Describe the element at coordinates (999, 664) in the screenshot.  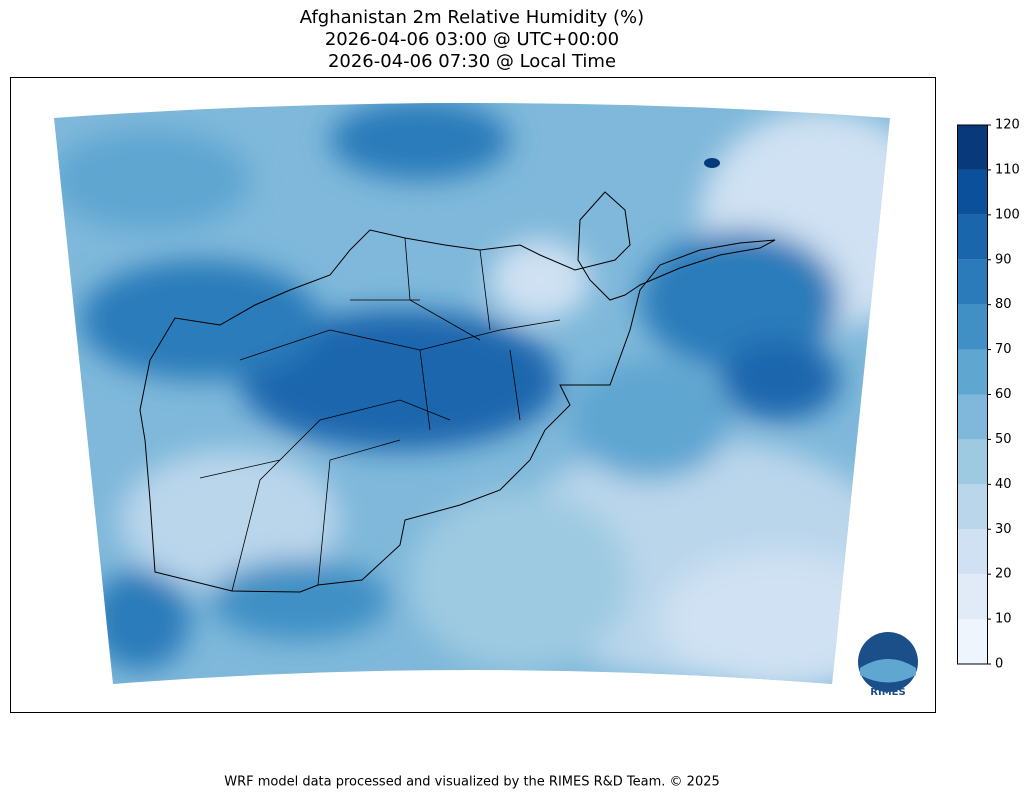
I see `colorbar-tick-label: 0` at that location.